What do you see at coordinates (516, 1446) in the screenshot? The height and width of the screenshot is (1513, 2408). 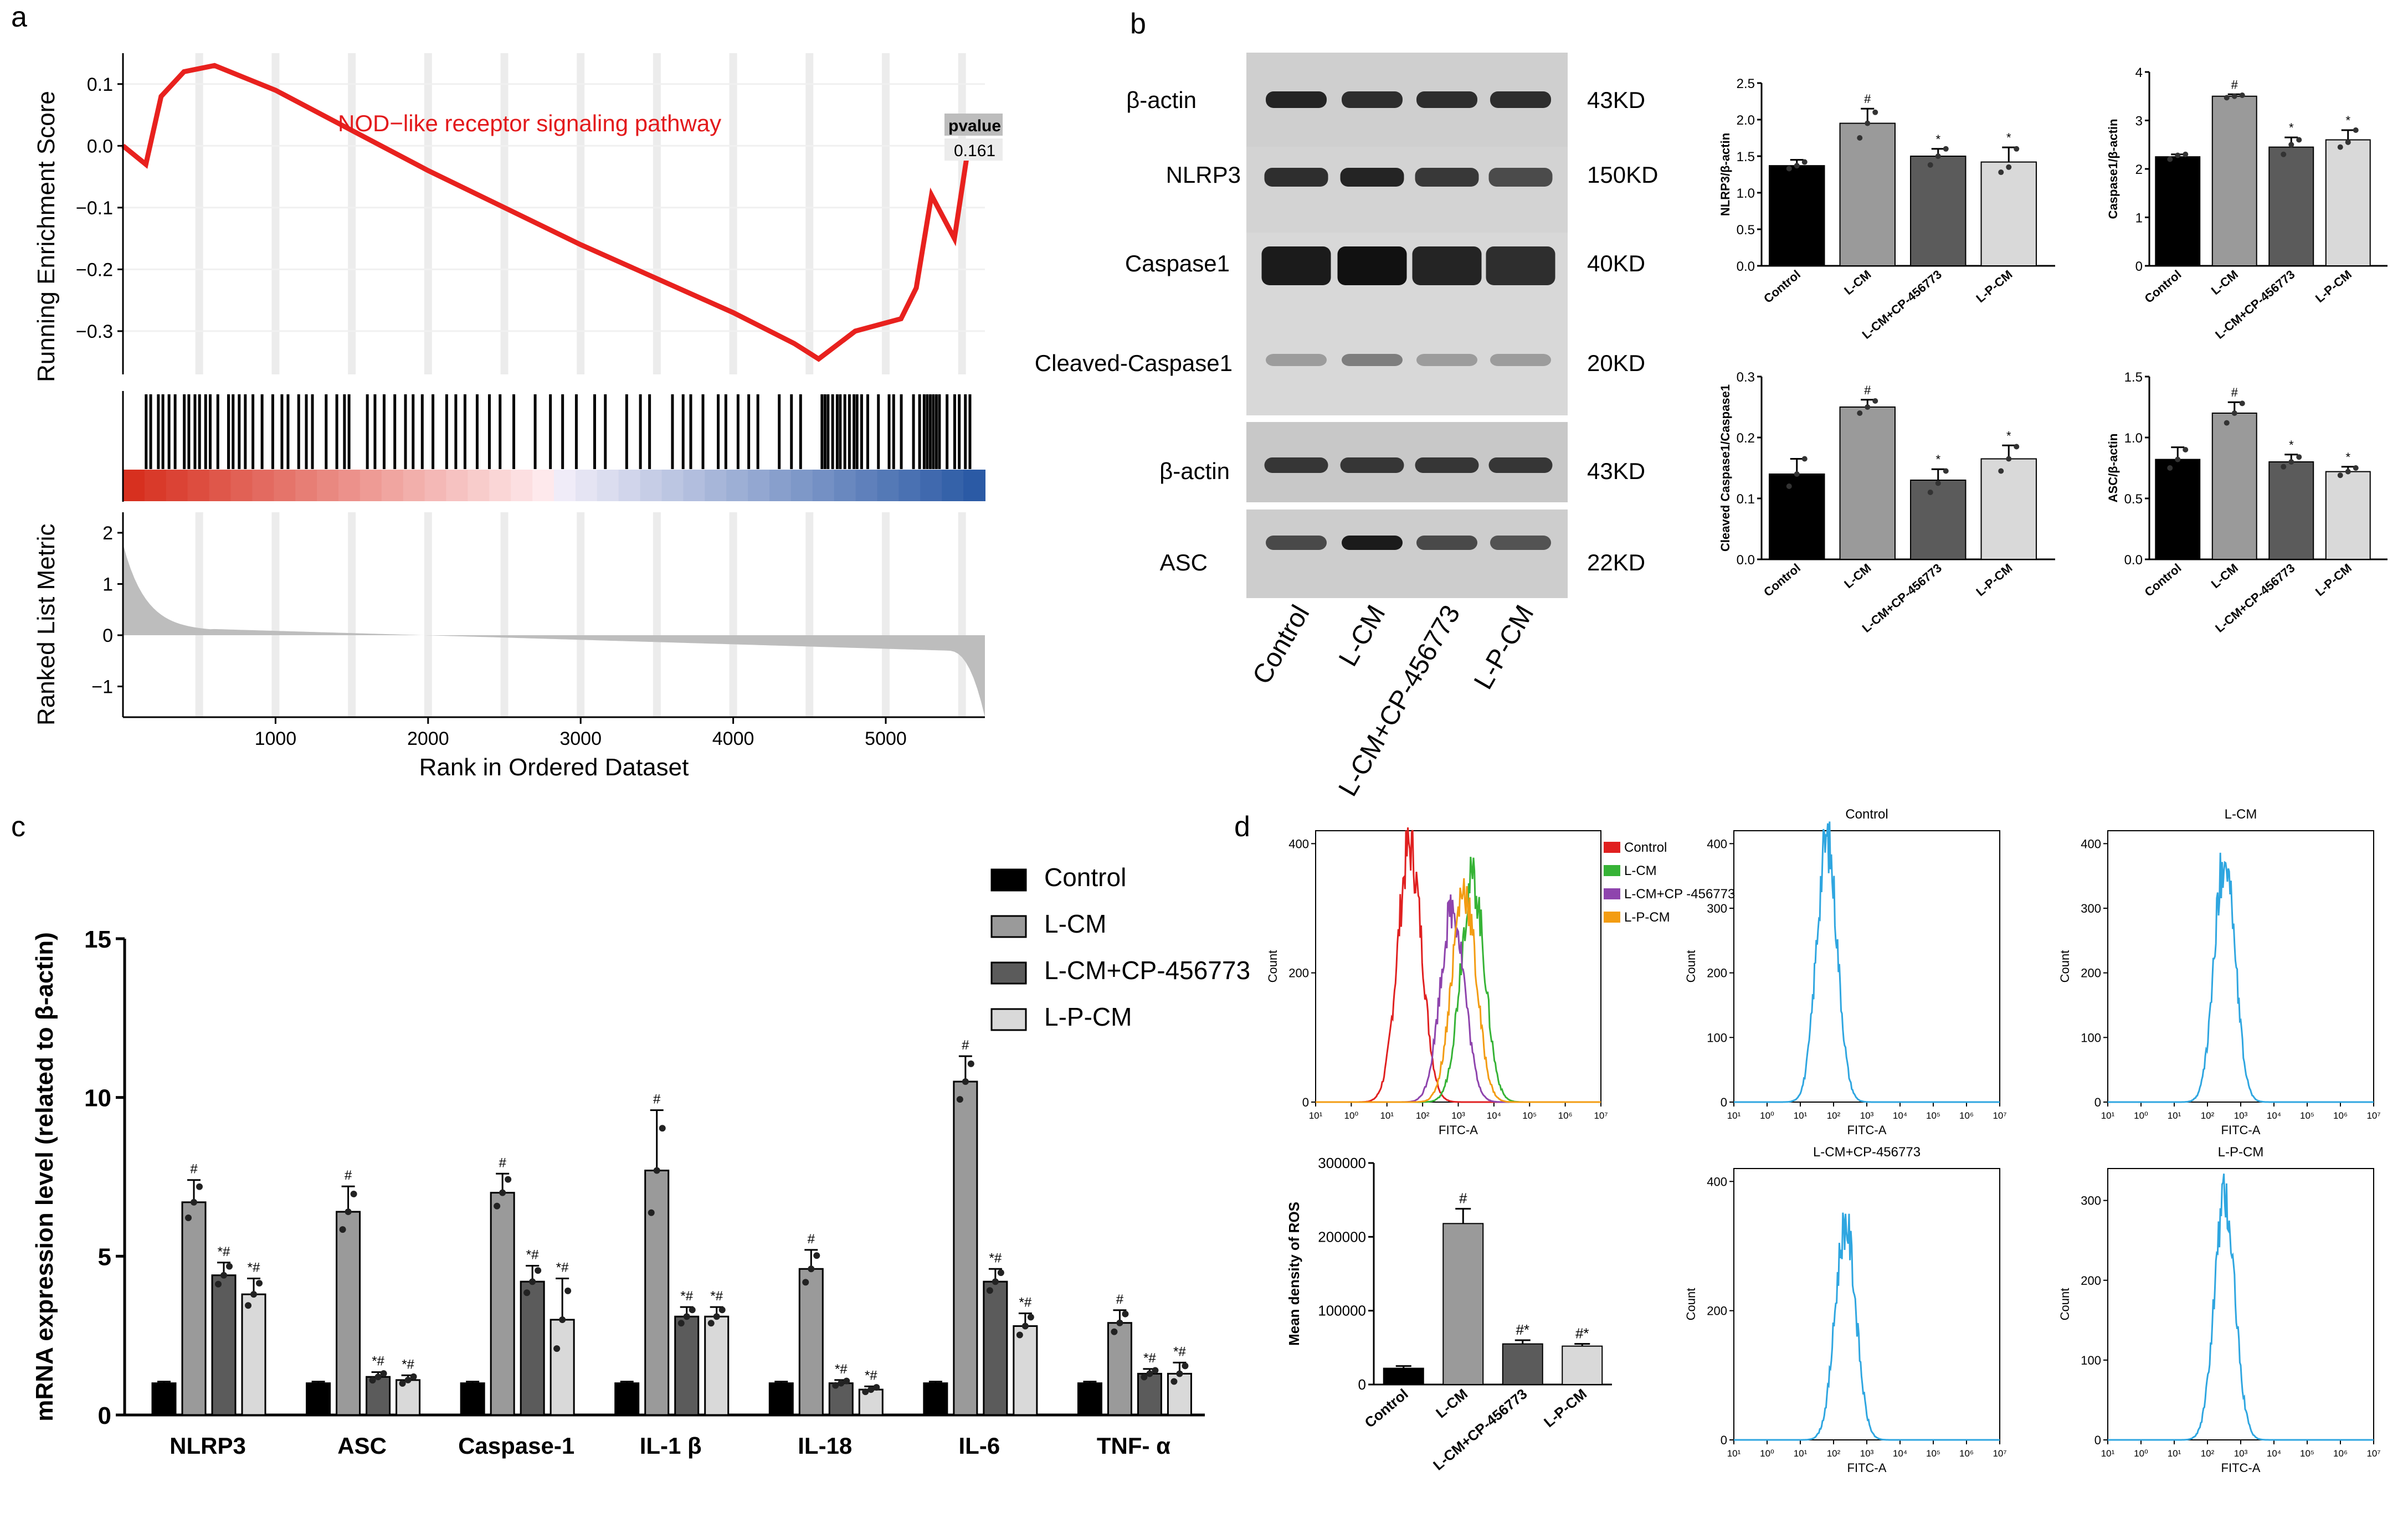 I see `mrna-xtick-label-2: Caspase-1` at bounding box center [516, 1446].